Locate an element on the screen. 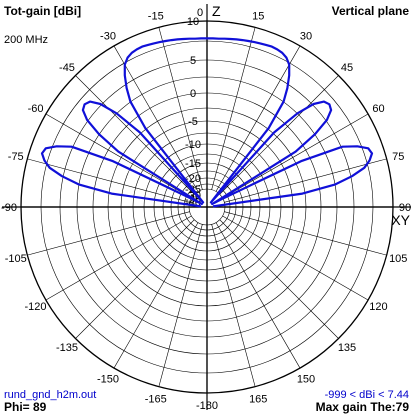 The image size is (413, 414). angle-tick-label: 135 is located at coordinates (347, 348).